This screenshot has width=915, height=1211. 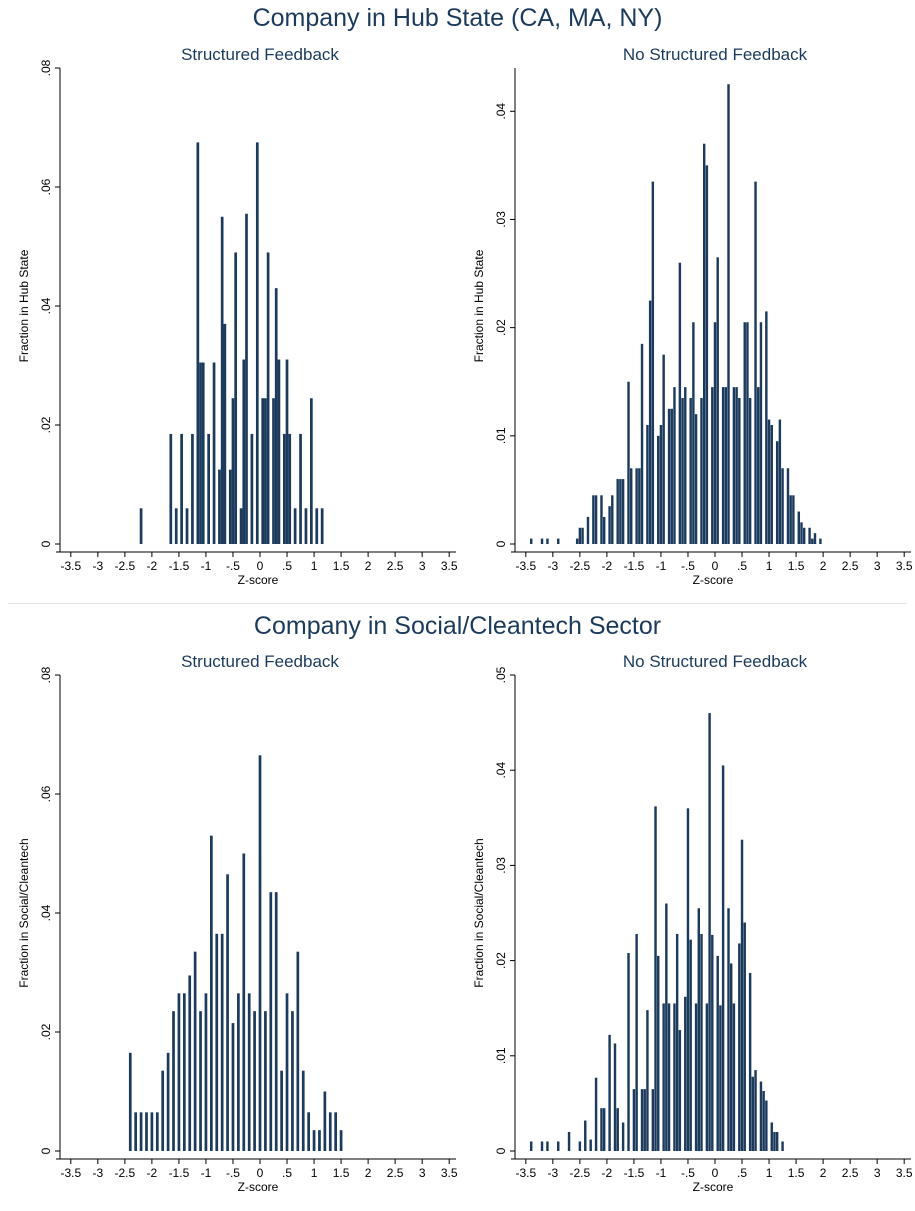 What do you see at coordinates (125, 566) in the screenshot?
I see `x-tick-label: -2.5` at bounding box center [125, 566].